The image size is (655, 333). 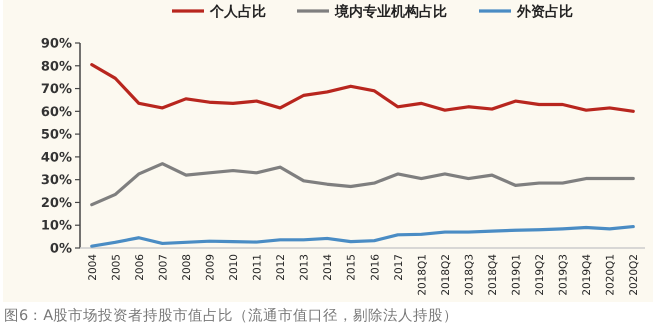 I want to click on x-tick-label: 2020Q1, so click(x=610, y=275).